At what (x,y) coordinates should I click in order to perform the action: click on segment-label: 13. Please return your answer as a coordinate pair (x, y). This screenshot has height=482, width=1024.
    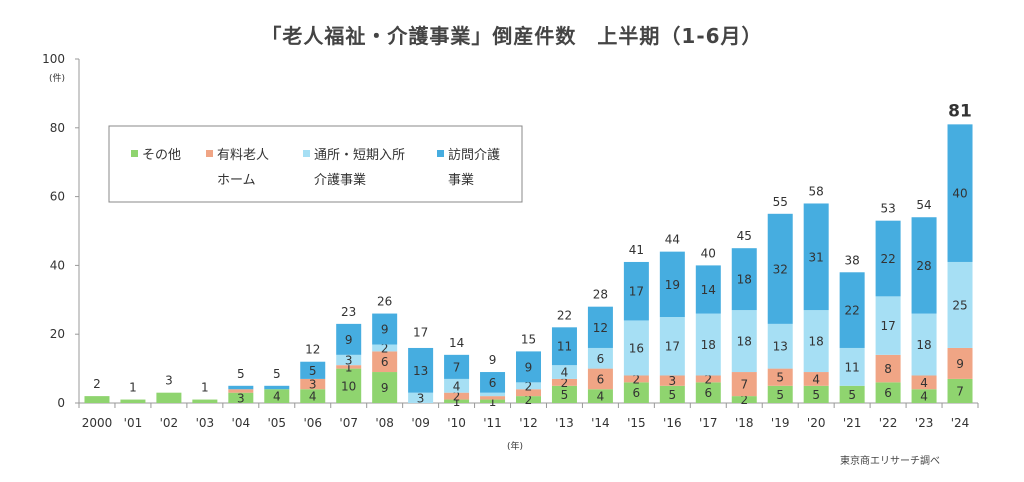
    Looking at the image, I should click on (780, 347).